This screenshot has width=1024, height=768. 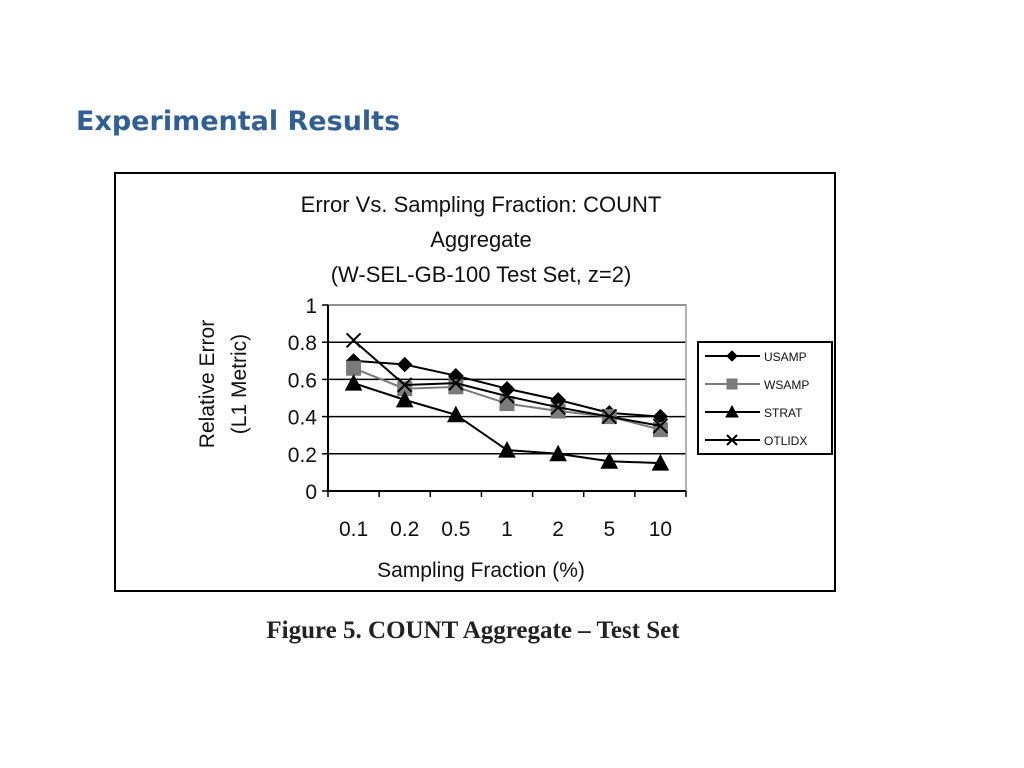 What do you see at coordinates (785, 441) in the screenshot?
I see `legend-label-otlidx: OTLIDX` at bounding box center [785, 441].